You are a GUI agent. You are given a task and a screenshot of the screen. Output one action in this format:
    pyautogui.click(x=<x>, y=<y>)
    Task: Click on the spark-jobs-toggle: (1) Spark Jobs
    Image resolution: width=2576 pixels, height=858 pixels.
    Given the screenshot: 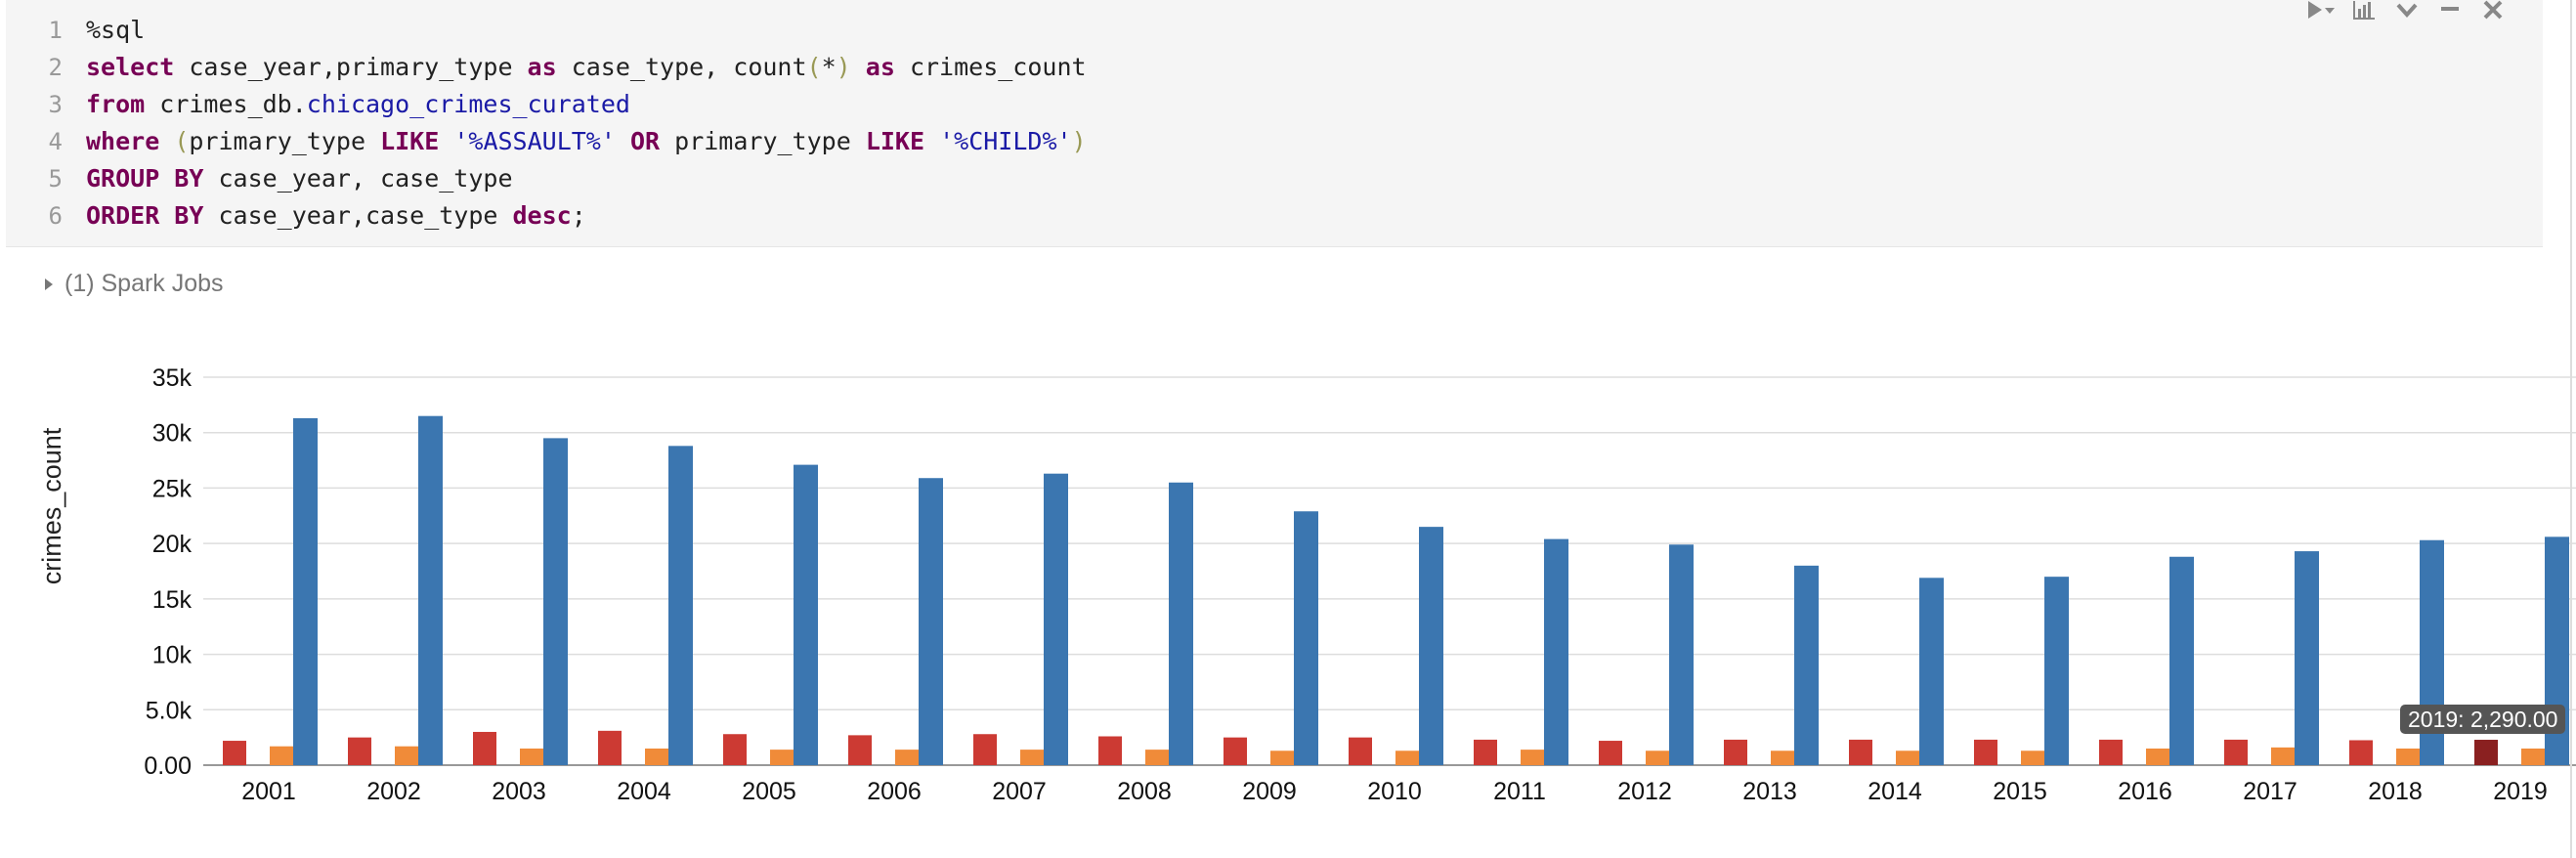 What is the action you would take?
    pyautogui.click(x=134, y=284)
    